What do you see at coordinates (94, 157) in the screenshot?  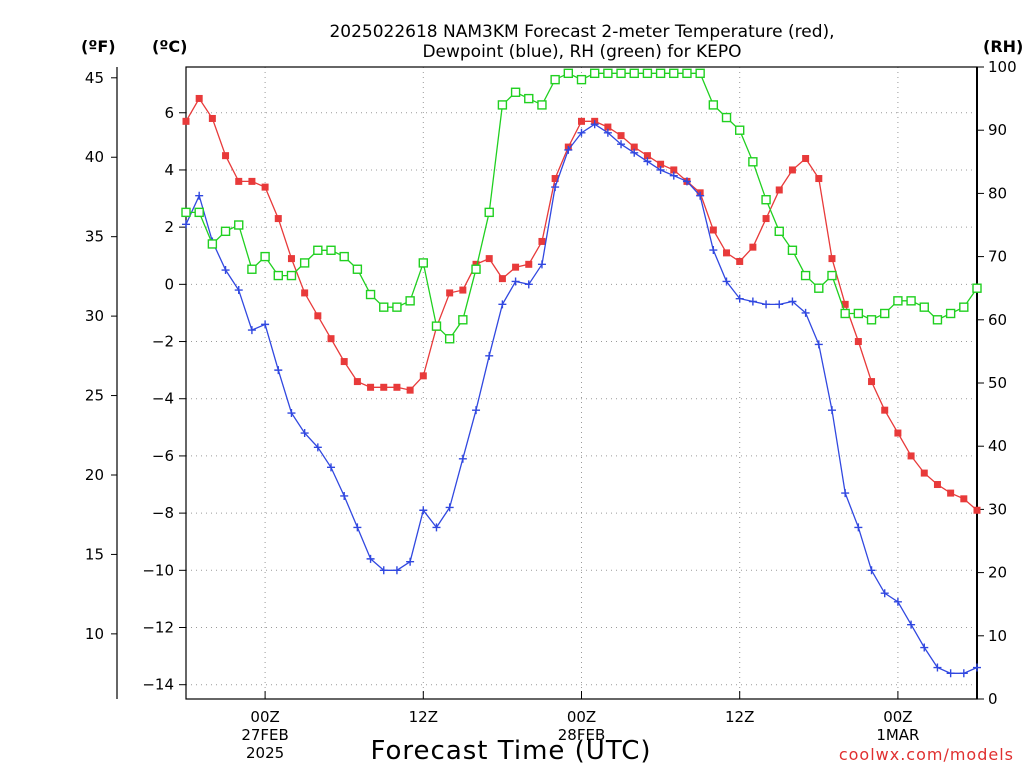 I see `fahrenheit-tick-label: 40` at bounding box center [94, 157].